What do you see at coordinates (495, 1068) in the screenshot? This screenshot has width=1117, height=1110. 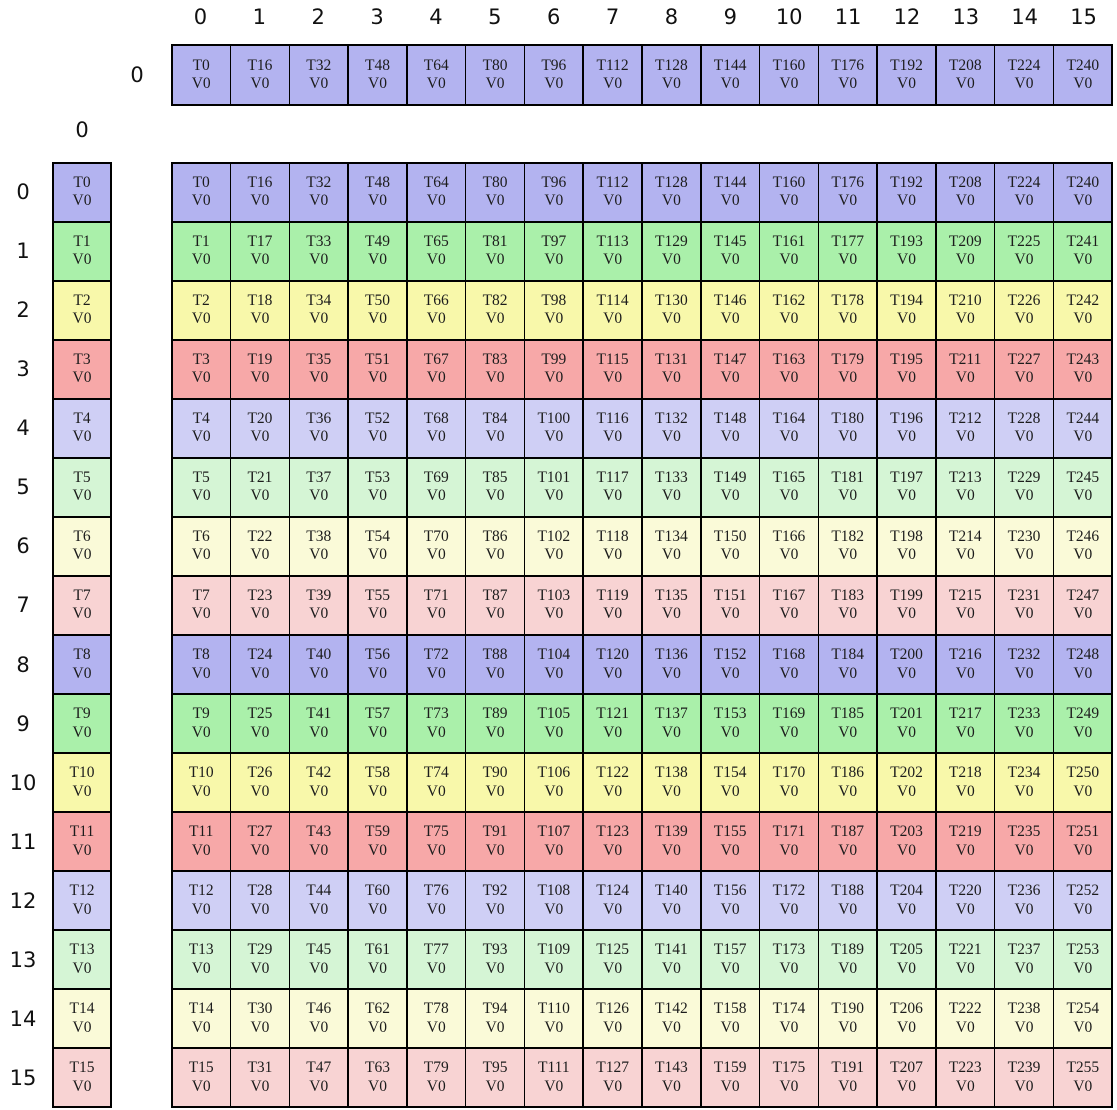 I see `thread-id: T95` at bounding box center [495, 1068].